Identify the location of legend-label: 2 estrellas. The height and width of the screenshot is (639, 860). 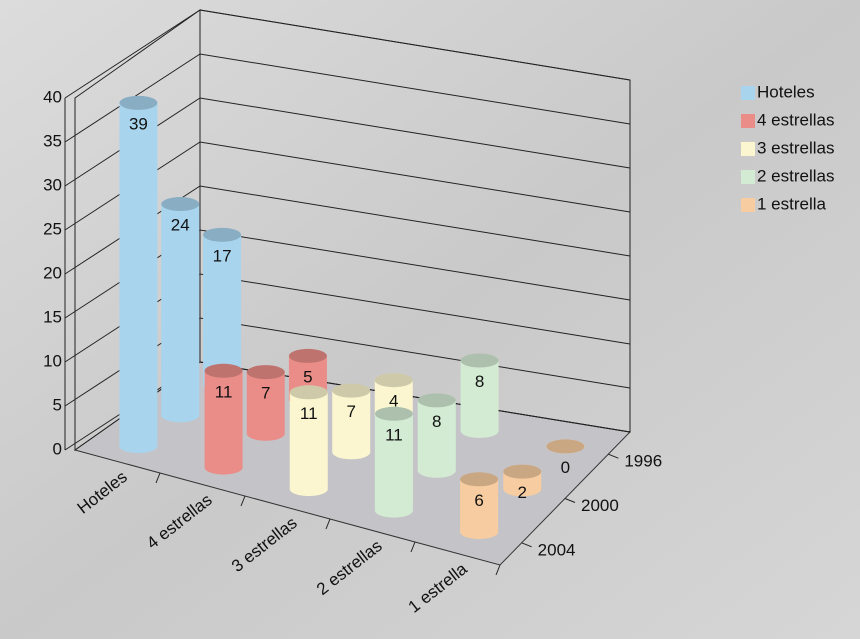
(795, 175).